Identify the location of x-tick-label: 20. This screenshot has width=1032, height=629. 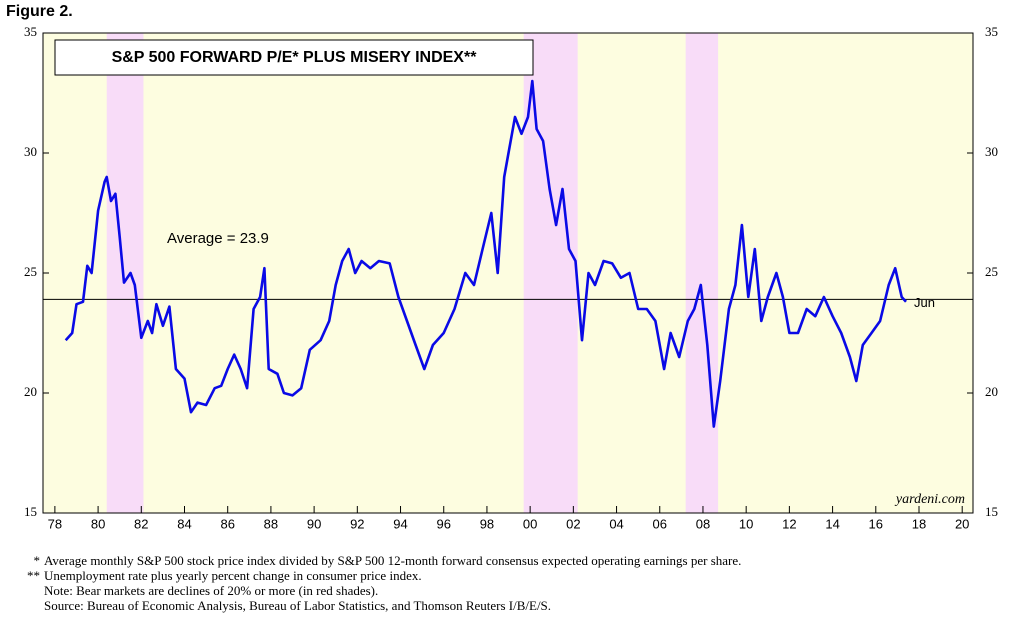
(962, 523).